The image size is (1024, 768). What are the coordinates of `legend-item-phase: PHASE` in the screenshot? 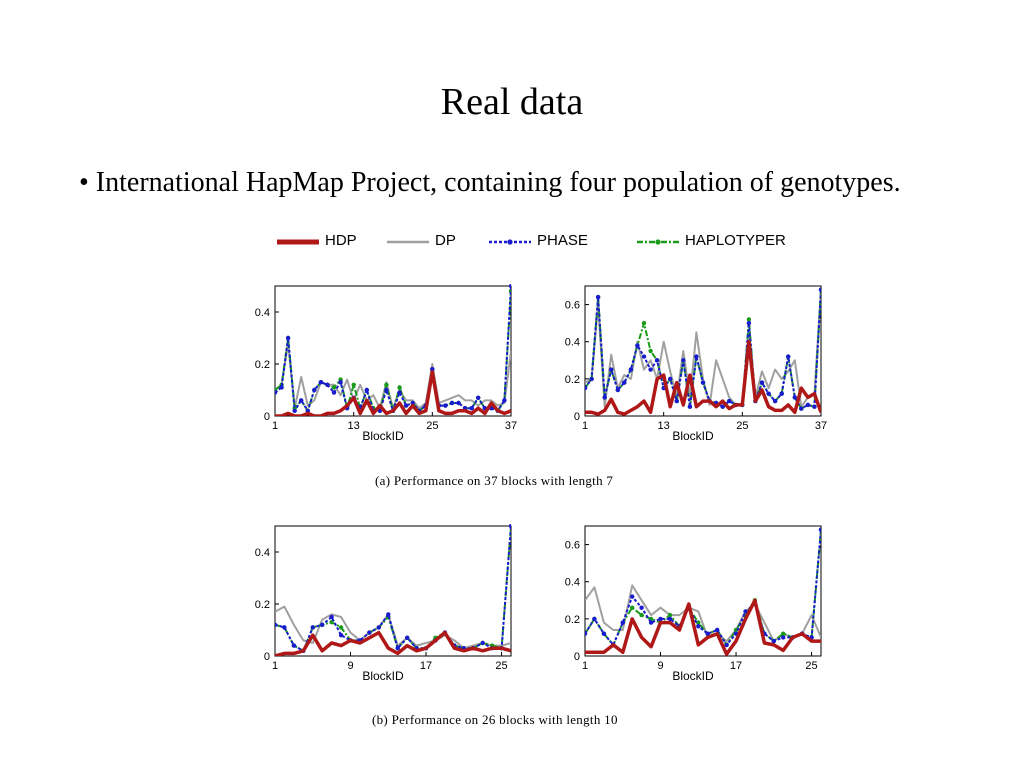 It's located at (537, 242).